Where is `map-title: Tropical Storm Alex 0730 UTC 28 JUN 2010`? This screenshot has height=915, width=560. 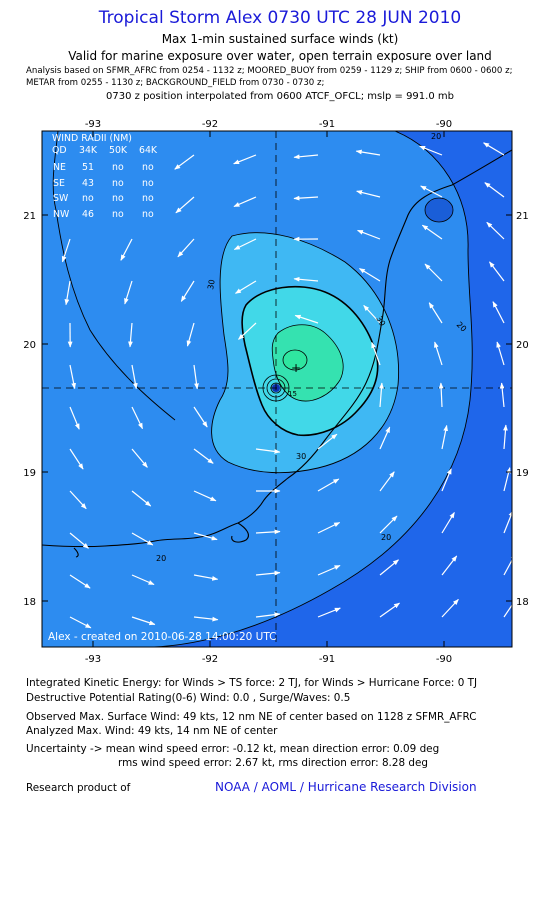
map-title: Tropical Storm Alex 0730 UTC 28 JUN 2010 is located at coordinates (280, 18).